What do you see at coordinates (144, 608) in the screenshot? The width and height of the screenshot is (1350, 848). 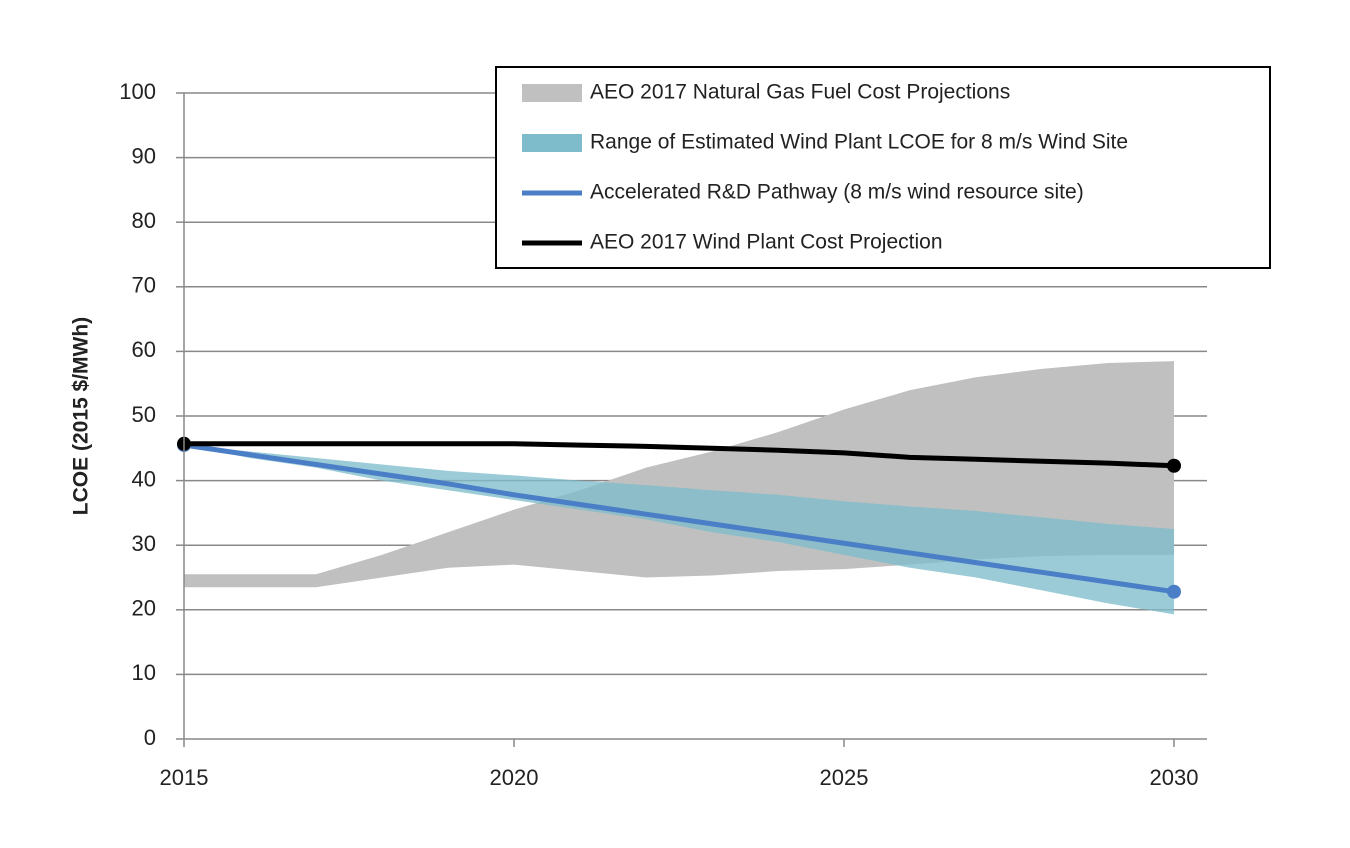 I see `y-tick-label: 20` at bounding box center [144, 608].